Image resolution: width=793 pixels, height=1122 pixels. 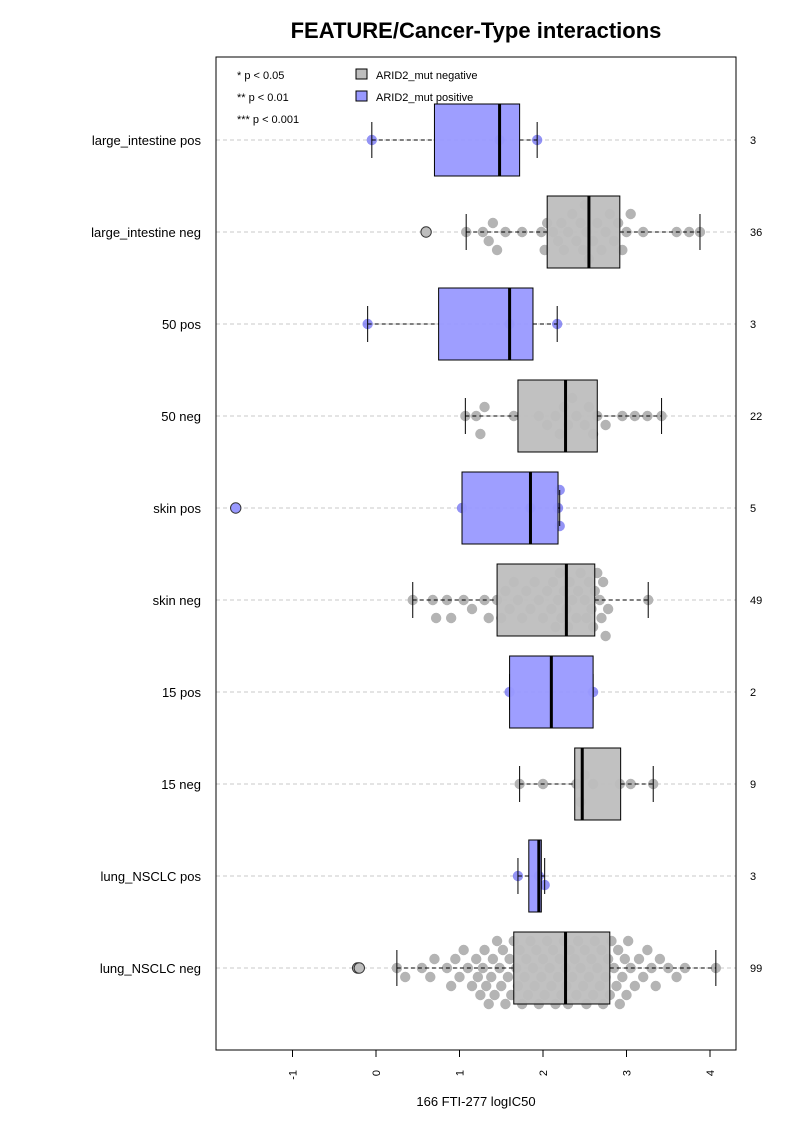 What do you see at coordinates (260, 76) in the screenshot?
I see `significance-note: * p < 0.05` at bounding box center [260, 76].